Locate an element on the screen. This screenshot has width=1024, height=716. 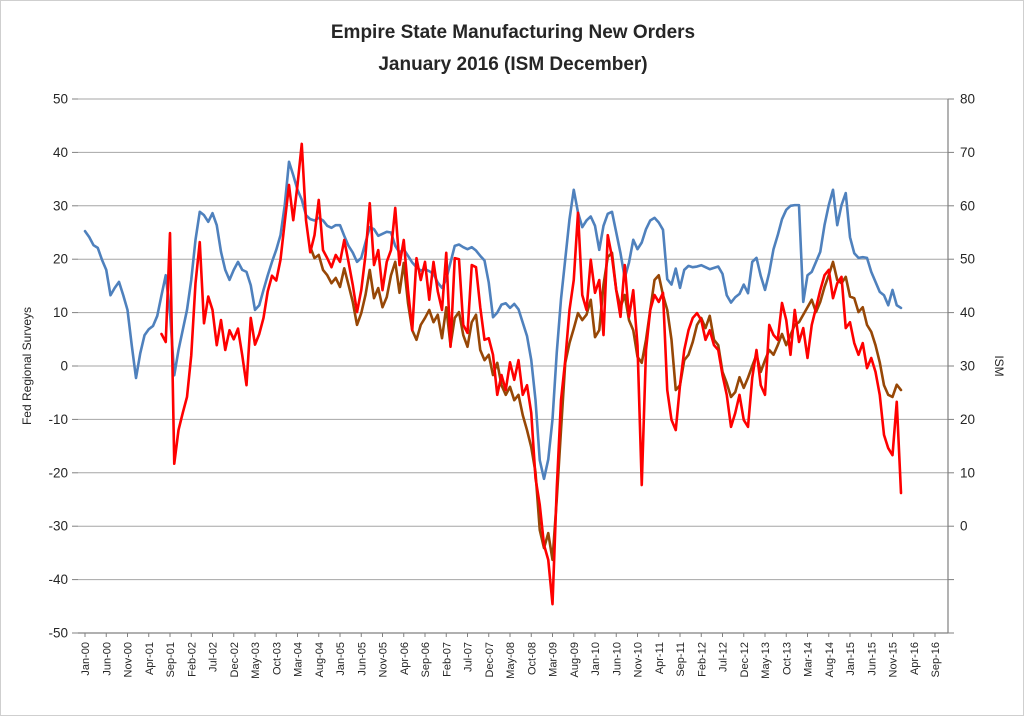
x-axis-tick-label: Aug-14 is located at coordinates (830, 659).